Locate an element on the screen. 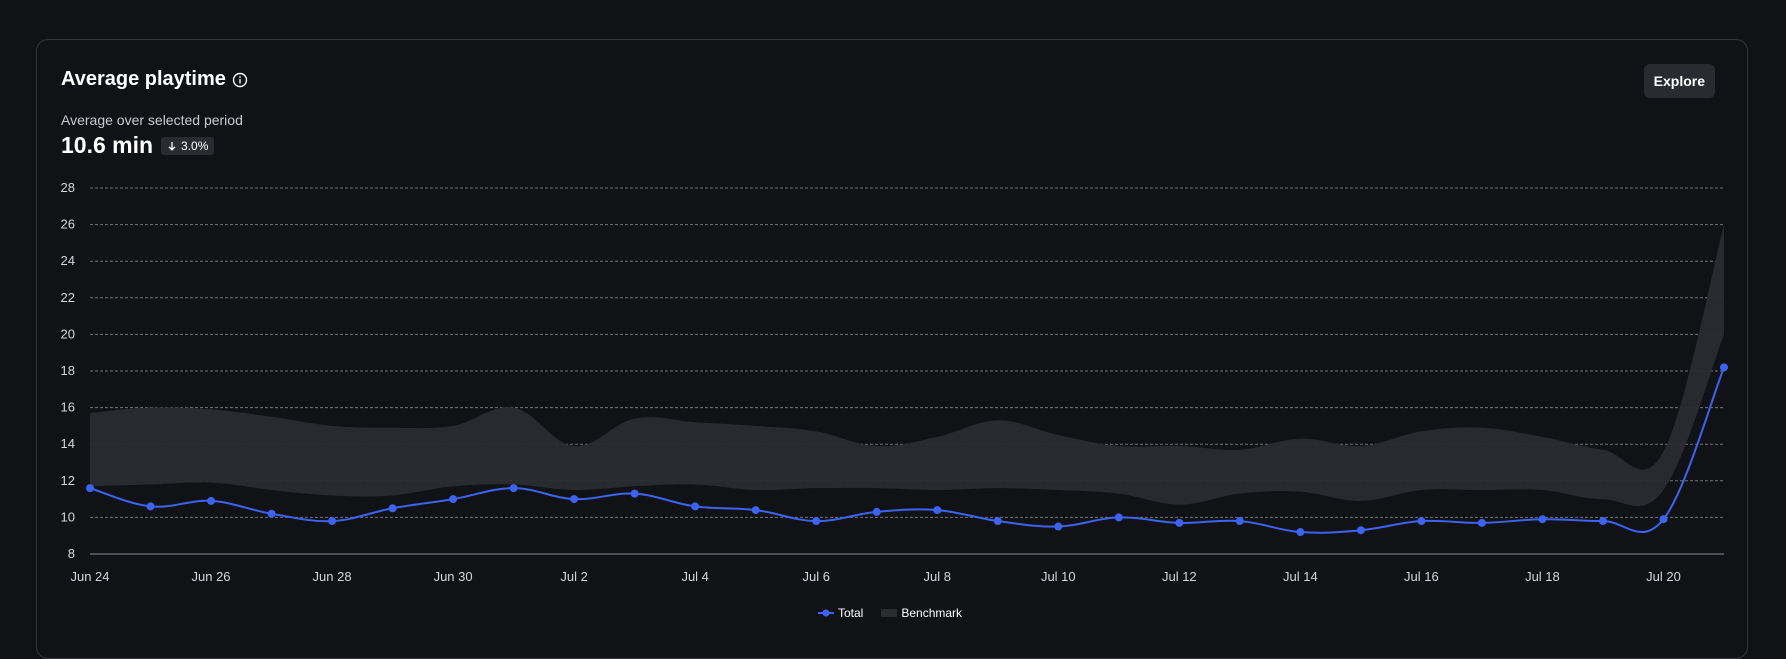  legend-benchmark-label: Benchmark is located at coordinates (932, 613).